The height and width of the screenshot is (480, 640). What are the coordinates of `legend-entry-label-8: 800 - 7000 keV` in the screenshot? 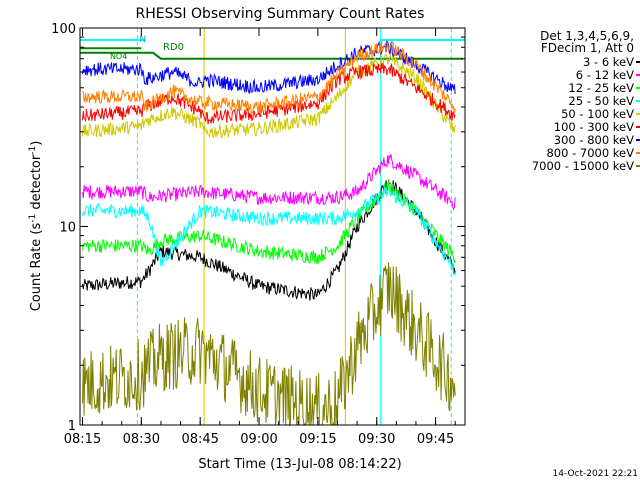 It's located at (590, 153).